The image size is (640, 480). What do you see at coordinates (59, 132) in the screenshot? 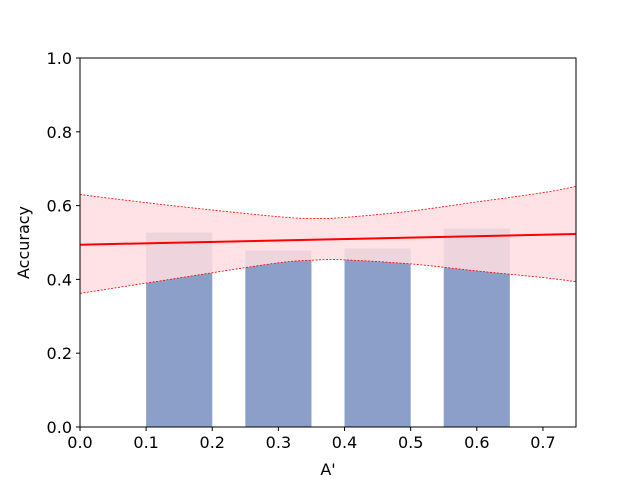
I see `y-tick-label: 0.8` at bounding box center [59, 132].